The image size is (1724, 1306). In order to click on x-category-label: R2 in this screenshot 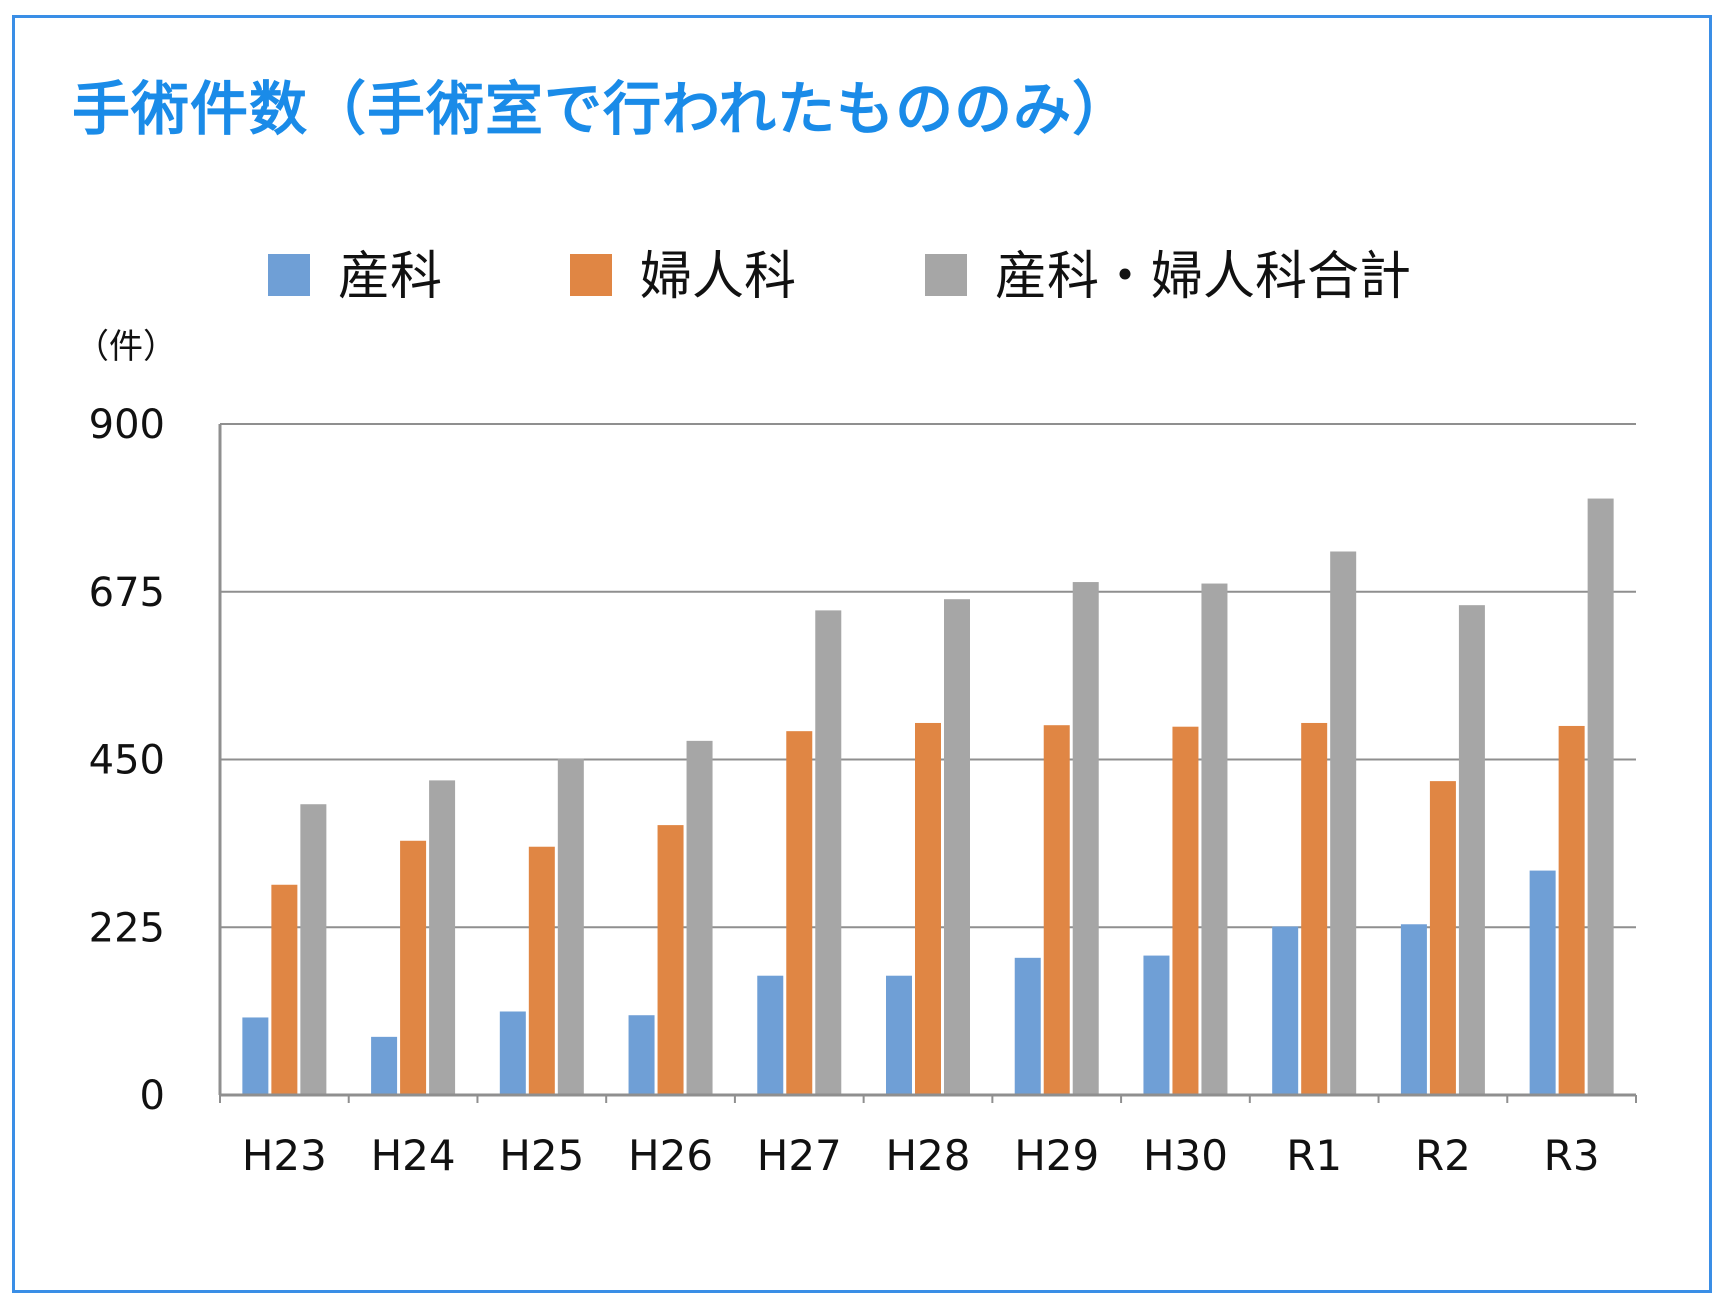, I will do `click(1443, 1155)`.